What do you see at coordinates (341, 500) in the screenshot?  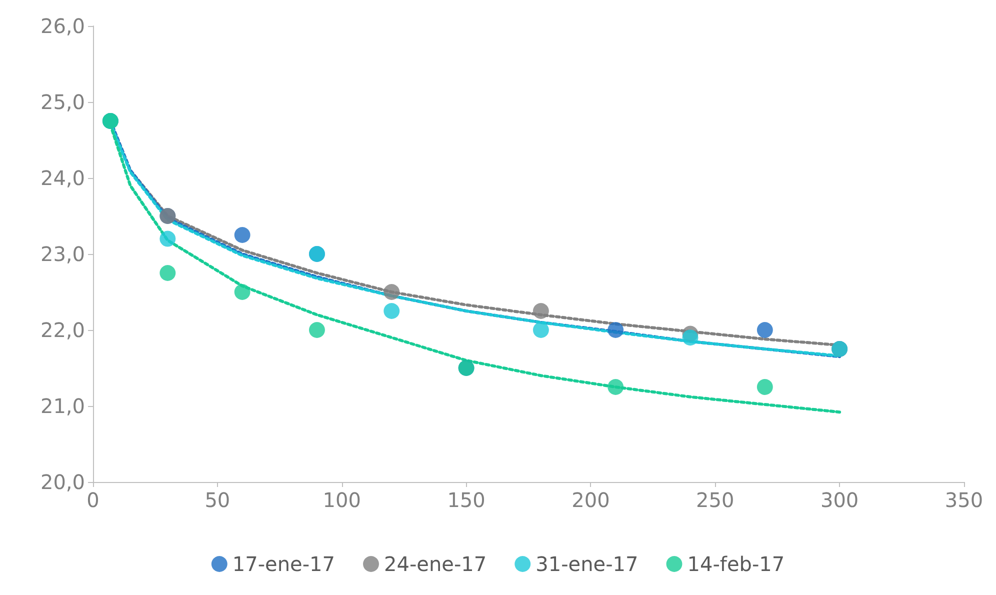 I see `x-tick-label: 100` at bounding box center [341, 500].